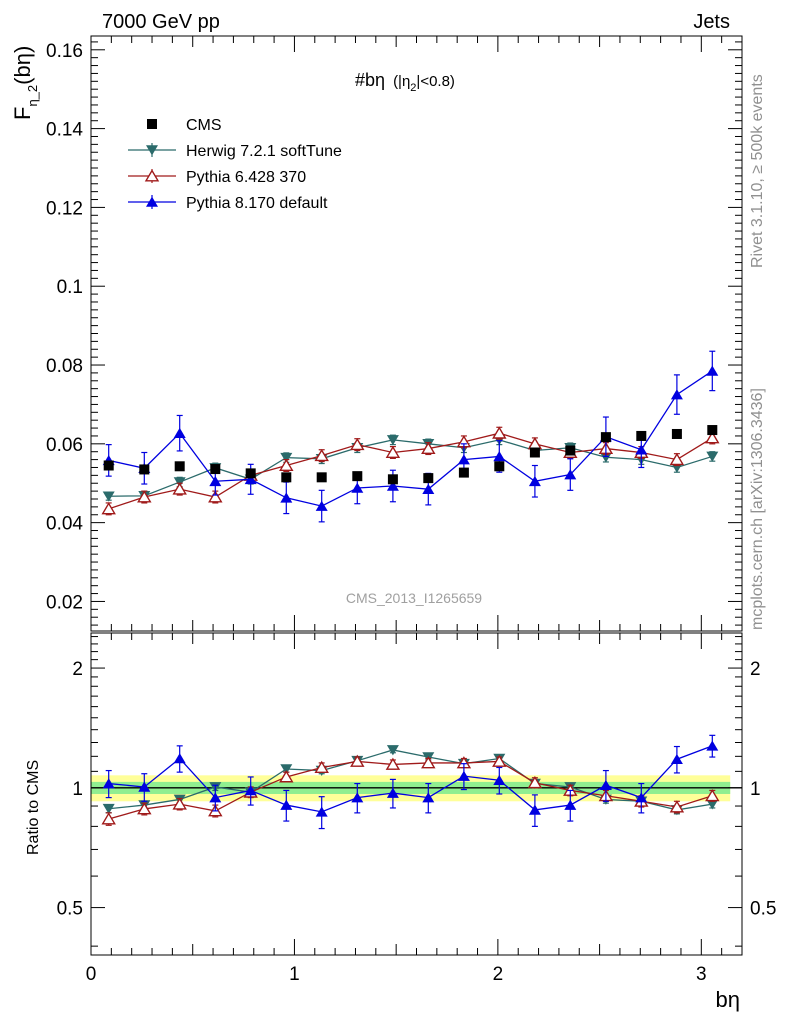  I want to click on series-line-pythia6, so click(410, 471).